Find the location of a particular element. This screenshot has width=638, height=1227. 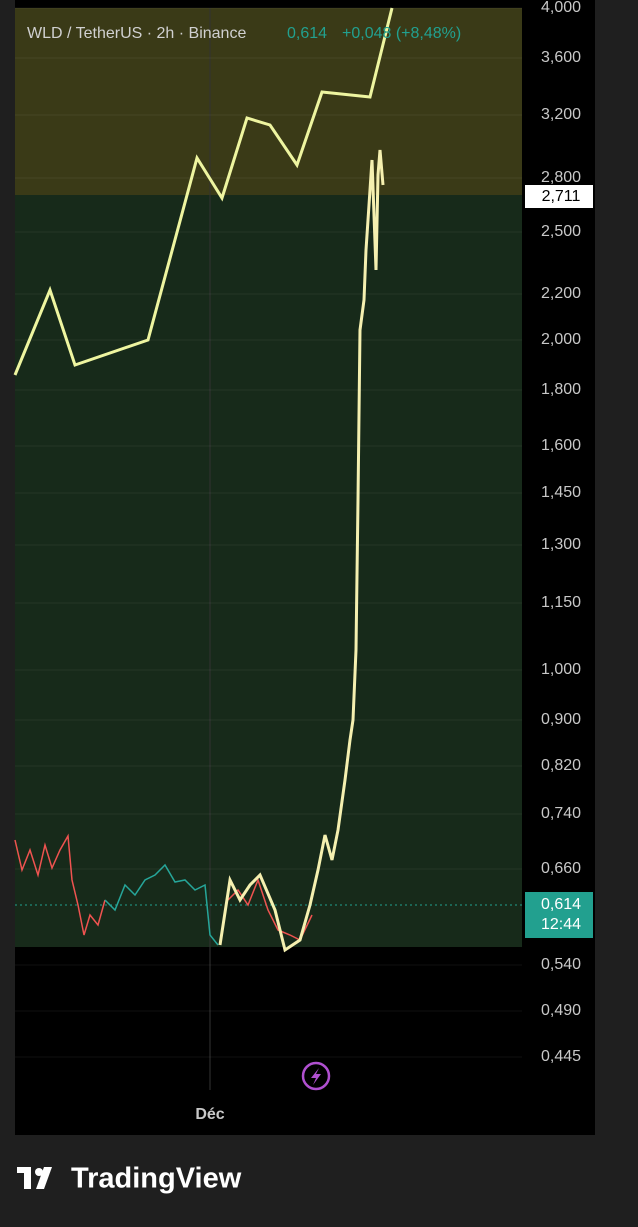

price-tick: 1,450 is located at coordinates (561, 492).